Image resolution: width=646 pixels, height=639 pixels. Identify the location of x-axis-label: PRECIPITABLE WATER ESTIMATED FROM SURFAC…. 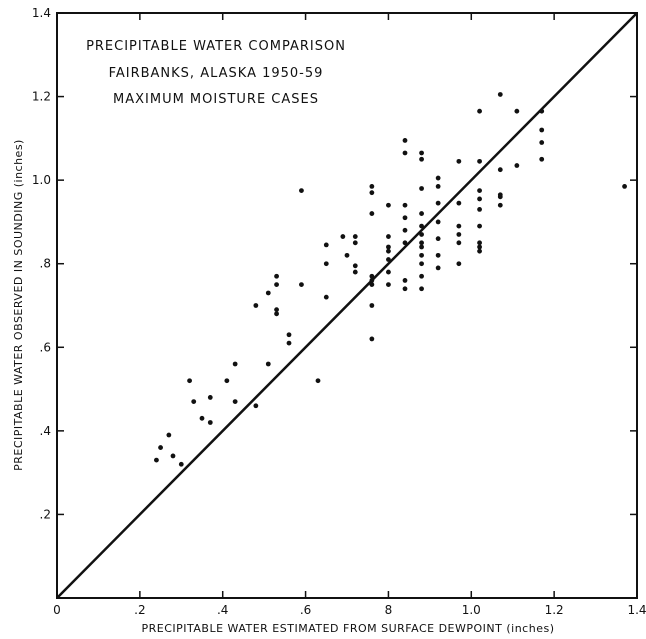
(348, 628).